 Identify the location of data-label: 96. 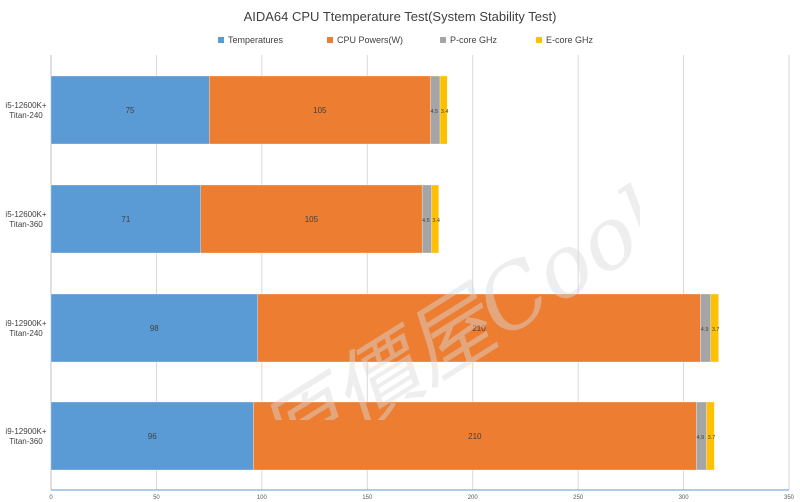
(152, 436).